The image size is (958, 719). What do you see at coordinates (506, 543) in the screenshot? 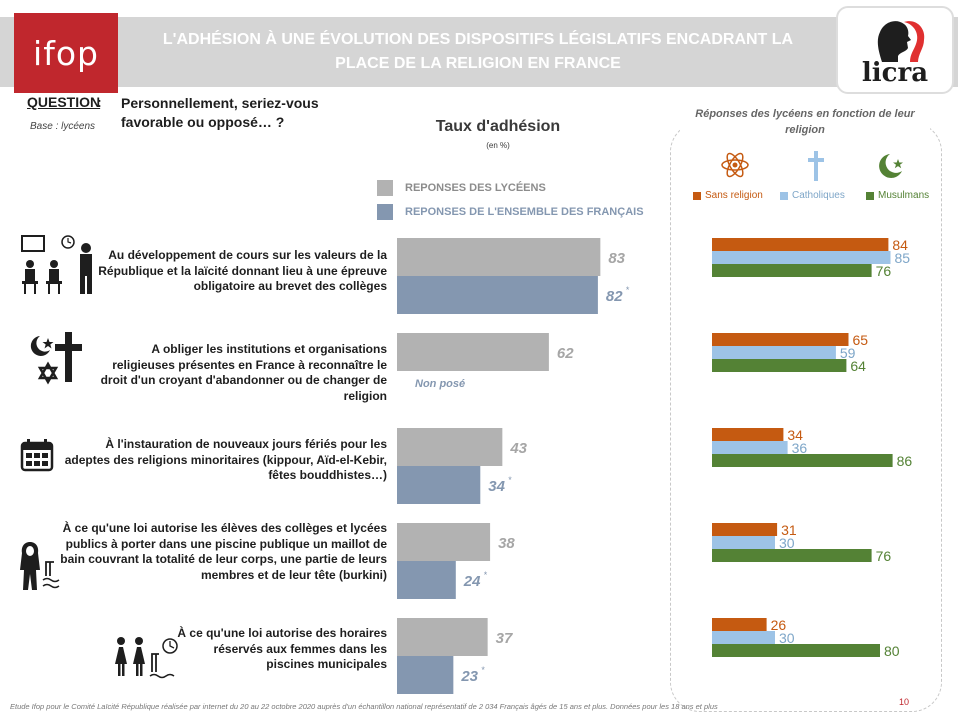
I see `value-label-lyceens-4: 38` at bounding box center [506, 543].